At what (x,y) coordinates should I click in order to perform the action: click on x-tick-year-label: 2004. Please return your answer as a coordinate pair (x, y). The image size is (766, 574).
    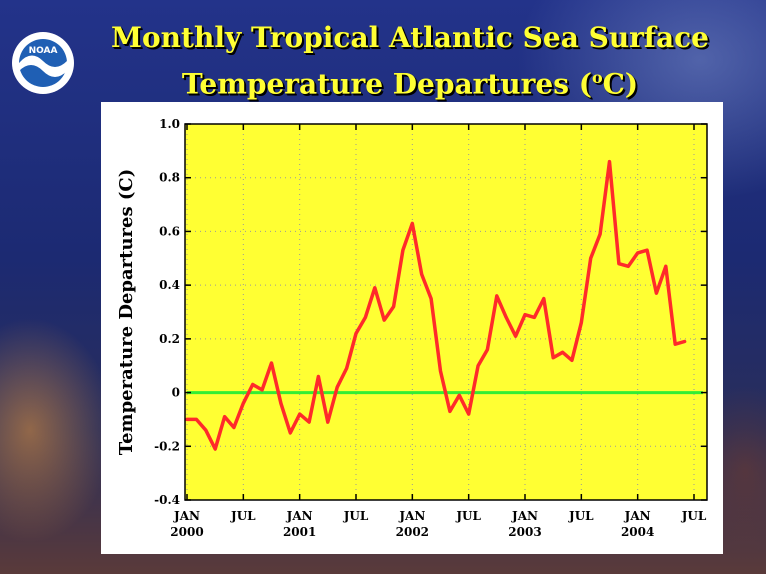
    Looking at the image, I should click on (637, 532).